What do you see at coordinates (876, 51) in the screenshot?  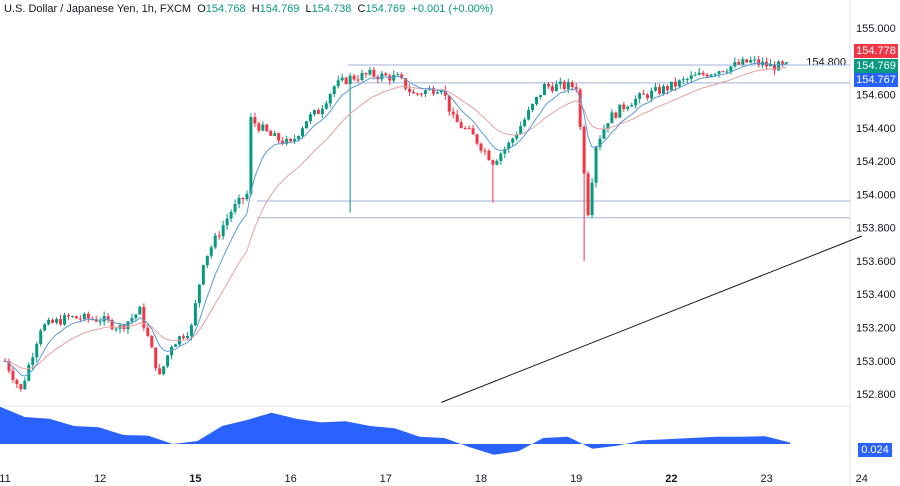 I see `price-tag-high: 154.778` at bounding box center [876, 51].